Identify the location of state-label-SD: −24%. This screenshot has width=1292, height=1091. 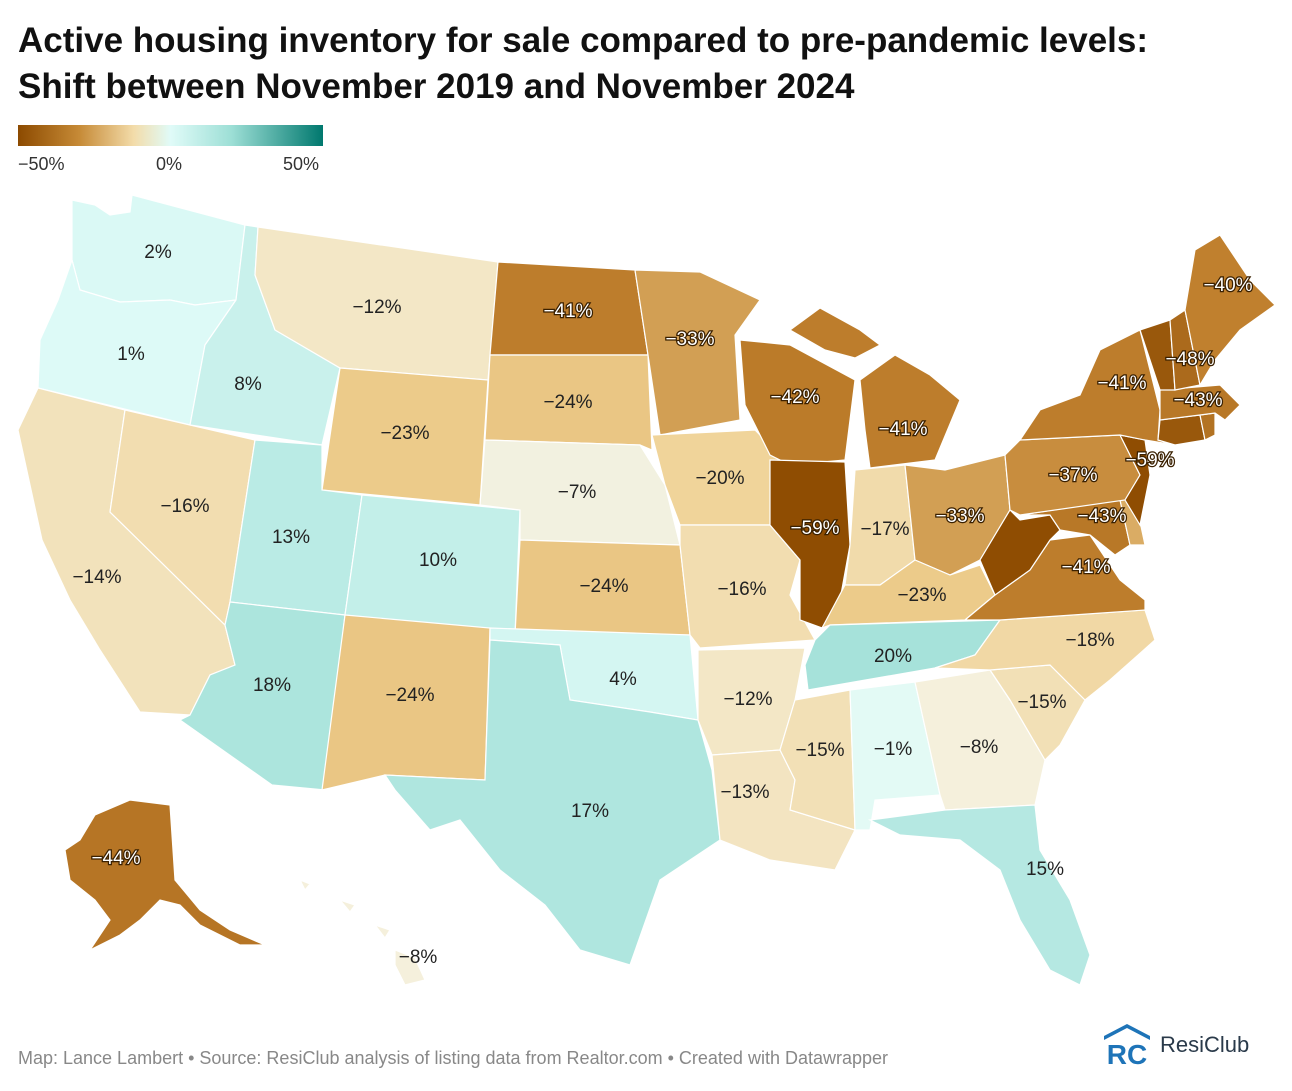
(567, 402).